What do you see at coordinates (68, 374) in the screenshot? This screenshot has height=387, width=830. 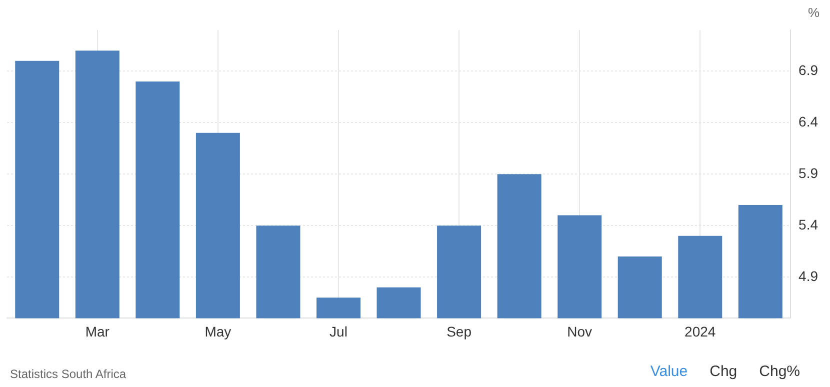 I see `text: Statistics South Africa` at bounding box center [68, 374].